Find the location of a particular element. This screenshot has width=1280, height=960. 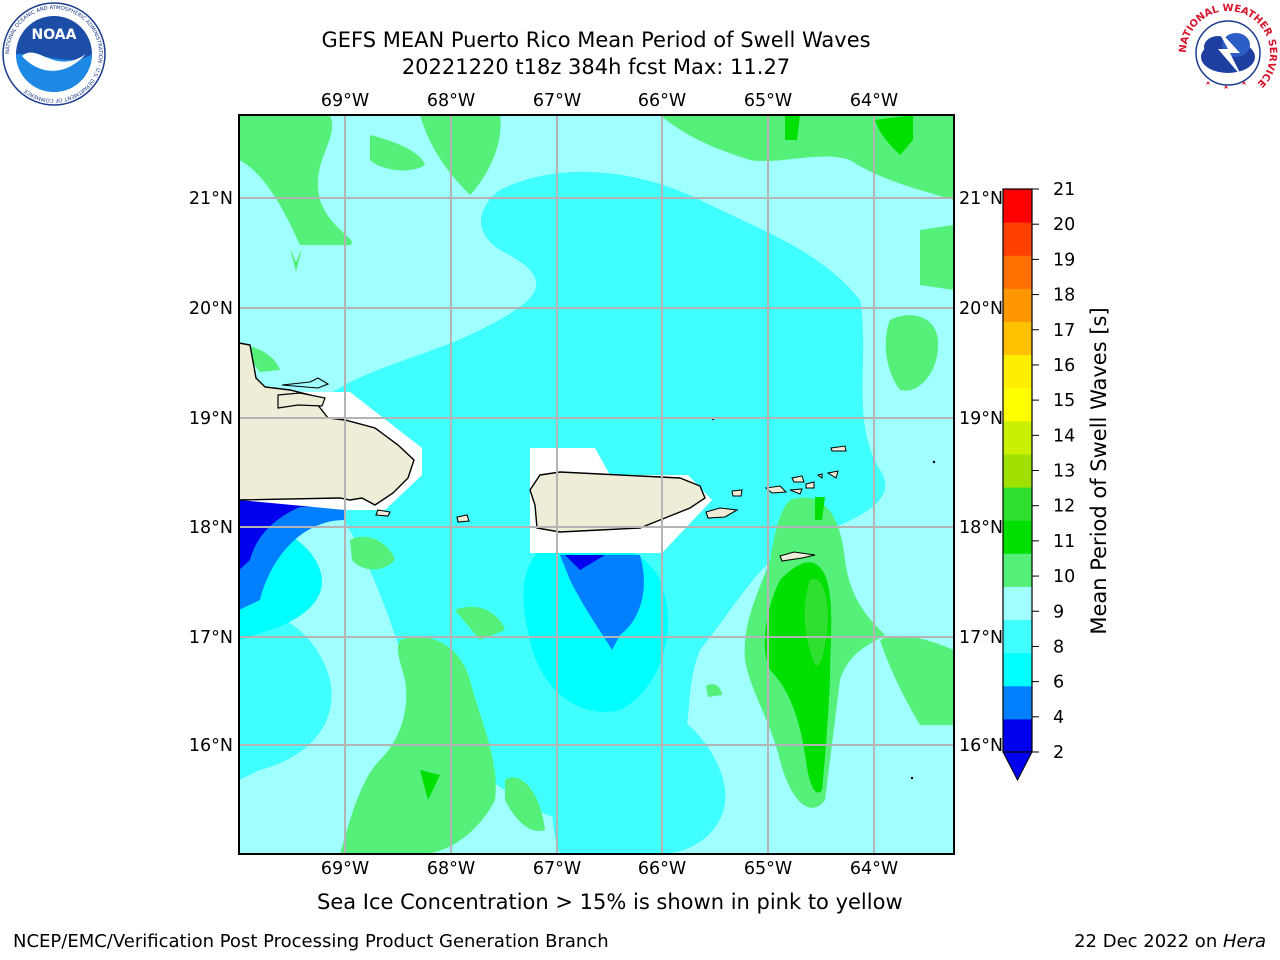

nws-logo: NATIONAL WEATHER SERVICE is located at coordinates (1228, 53).